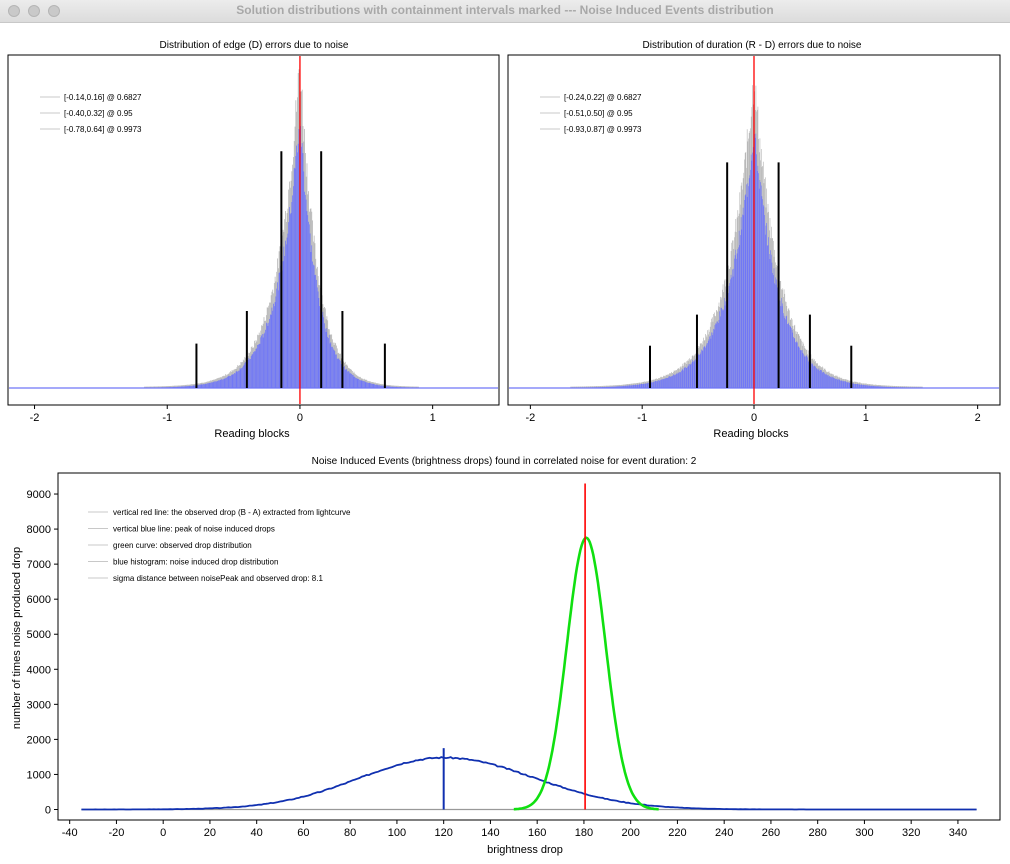 This screenshot has width=1010, height=864. What do you see at coordinates (34, 11) in the screenshot?
I see `minimize-window-button` at bounding box center [34, 11].